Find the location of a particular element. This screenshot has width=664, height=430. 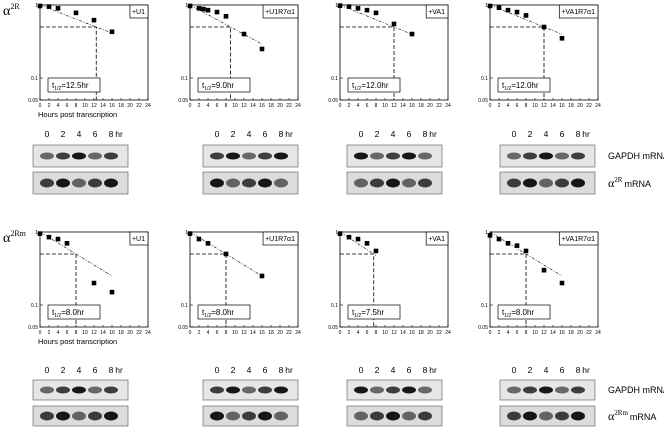

condition-label: +U1 is located at coordinates (138, 12).